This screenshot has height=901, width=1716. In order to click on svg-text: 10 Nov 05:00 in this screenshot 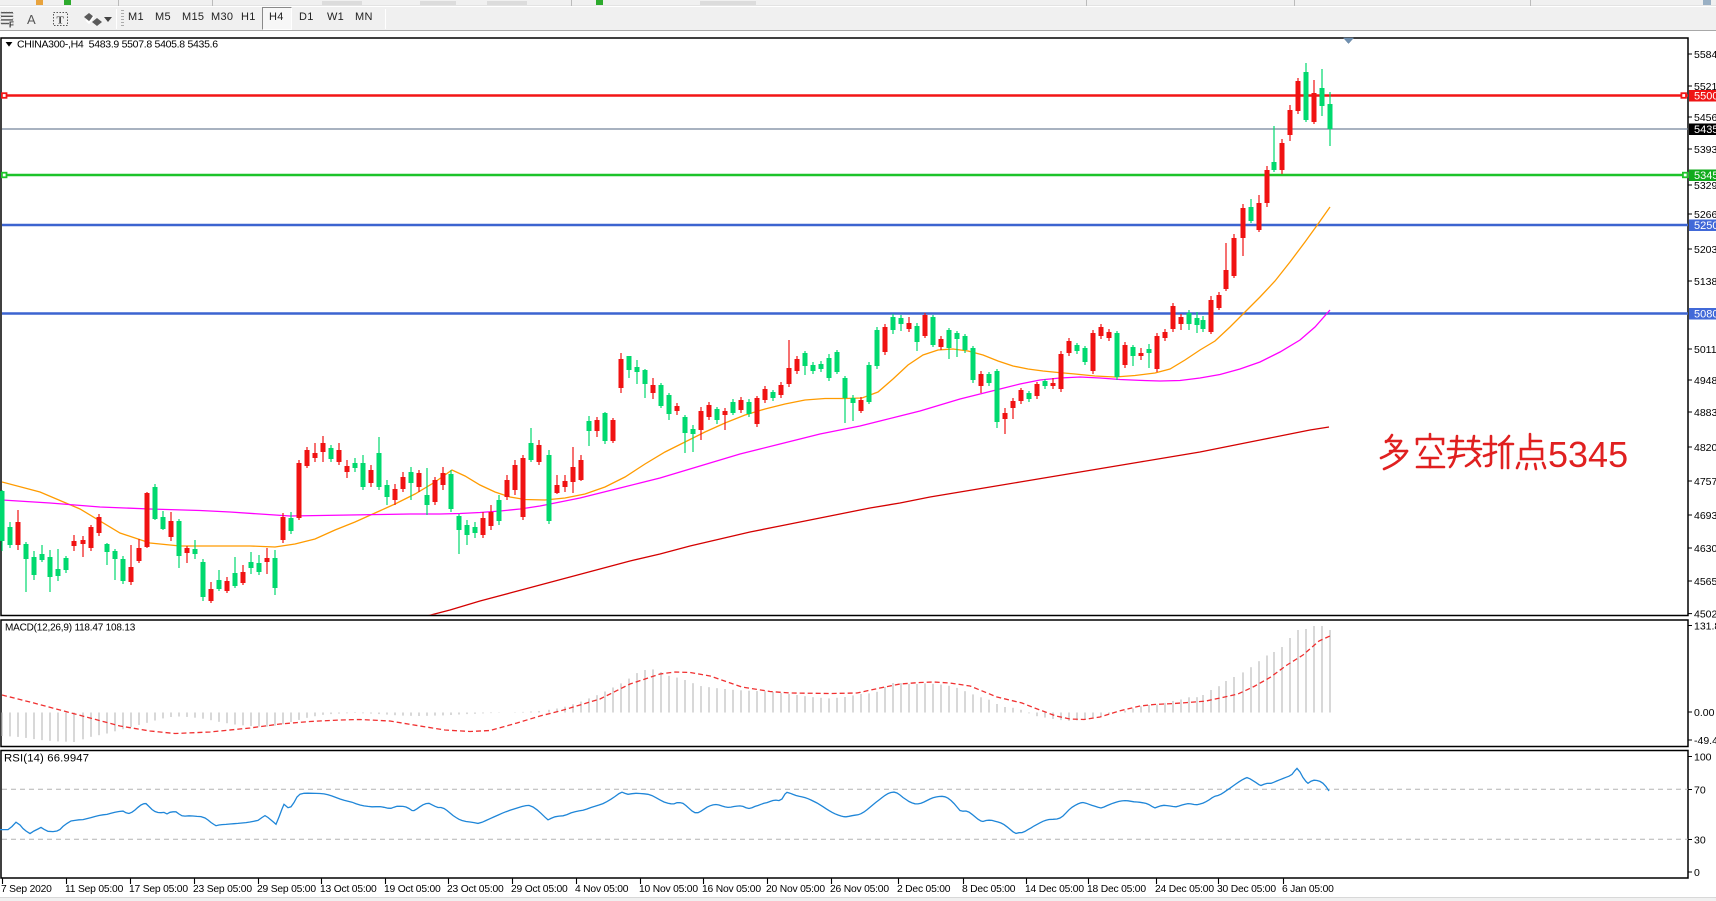, I will do `click(668, 889)`.